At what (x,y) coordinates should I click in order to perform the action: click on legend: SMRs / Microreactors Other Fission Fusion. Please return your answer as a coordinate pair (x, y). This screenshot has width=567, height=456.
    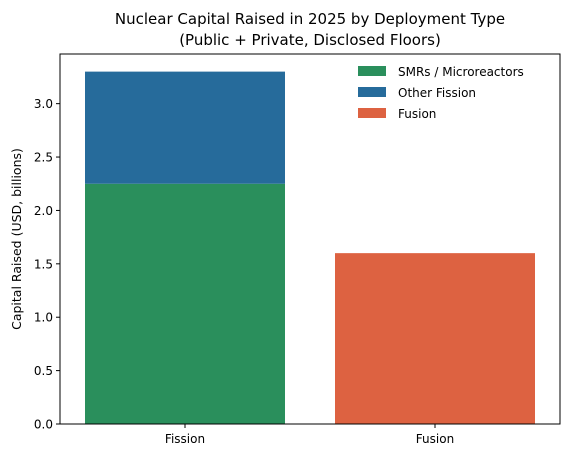
    Looking at the image, I should click on (441, 93).